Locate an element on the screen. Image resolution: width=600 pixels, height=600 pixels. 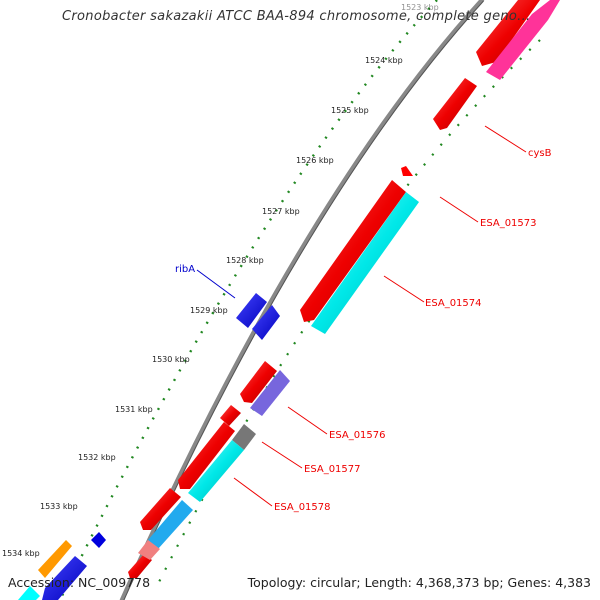
gene-label-ESA_01577: ESA_01577 is located at coordinates (332, 469).